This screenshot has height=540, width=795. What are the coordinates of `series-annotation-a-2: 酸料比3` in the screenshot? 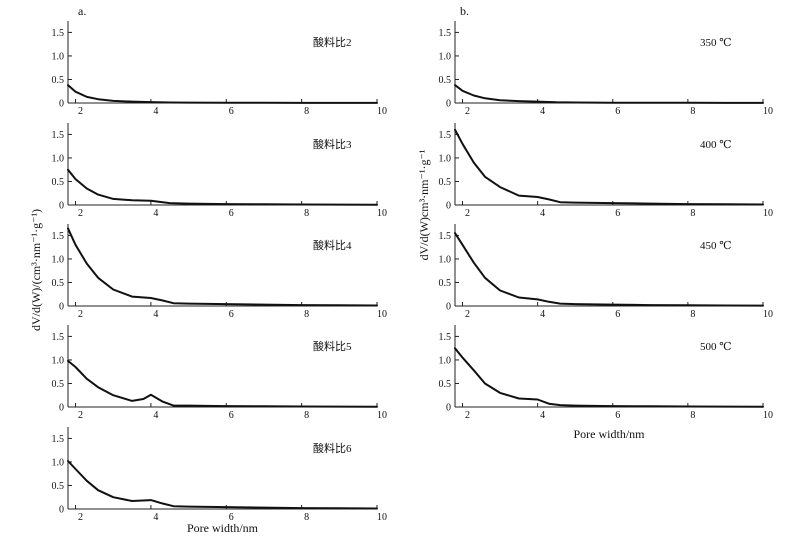 It's located at (332, 144).